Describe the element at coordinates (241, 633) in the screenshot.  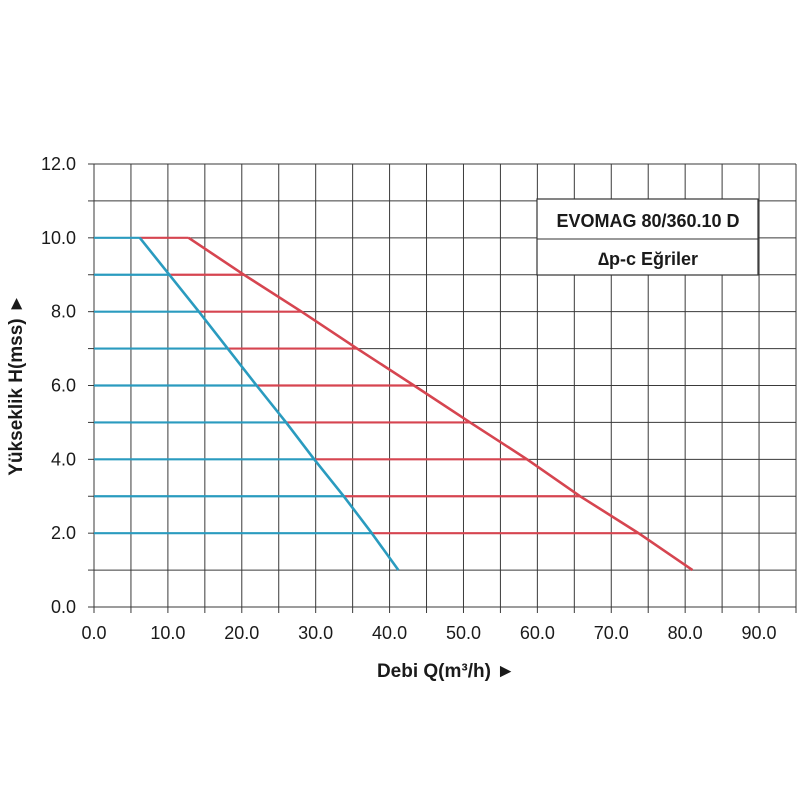
I see `x-tick-label: 20.0` at that location.